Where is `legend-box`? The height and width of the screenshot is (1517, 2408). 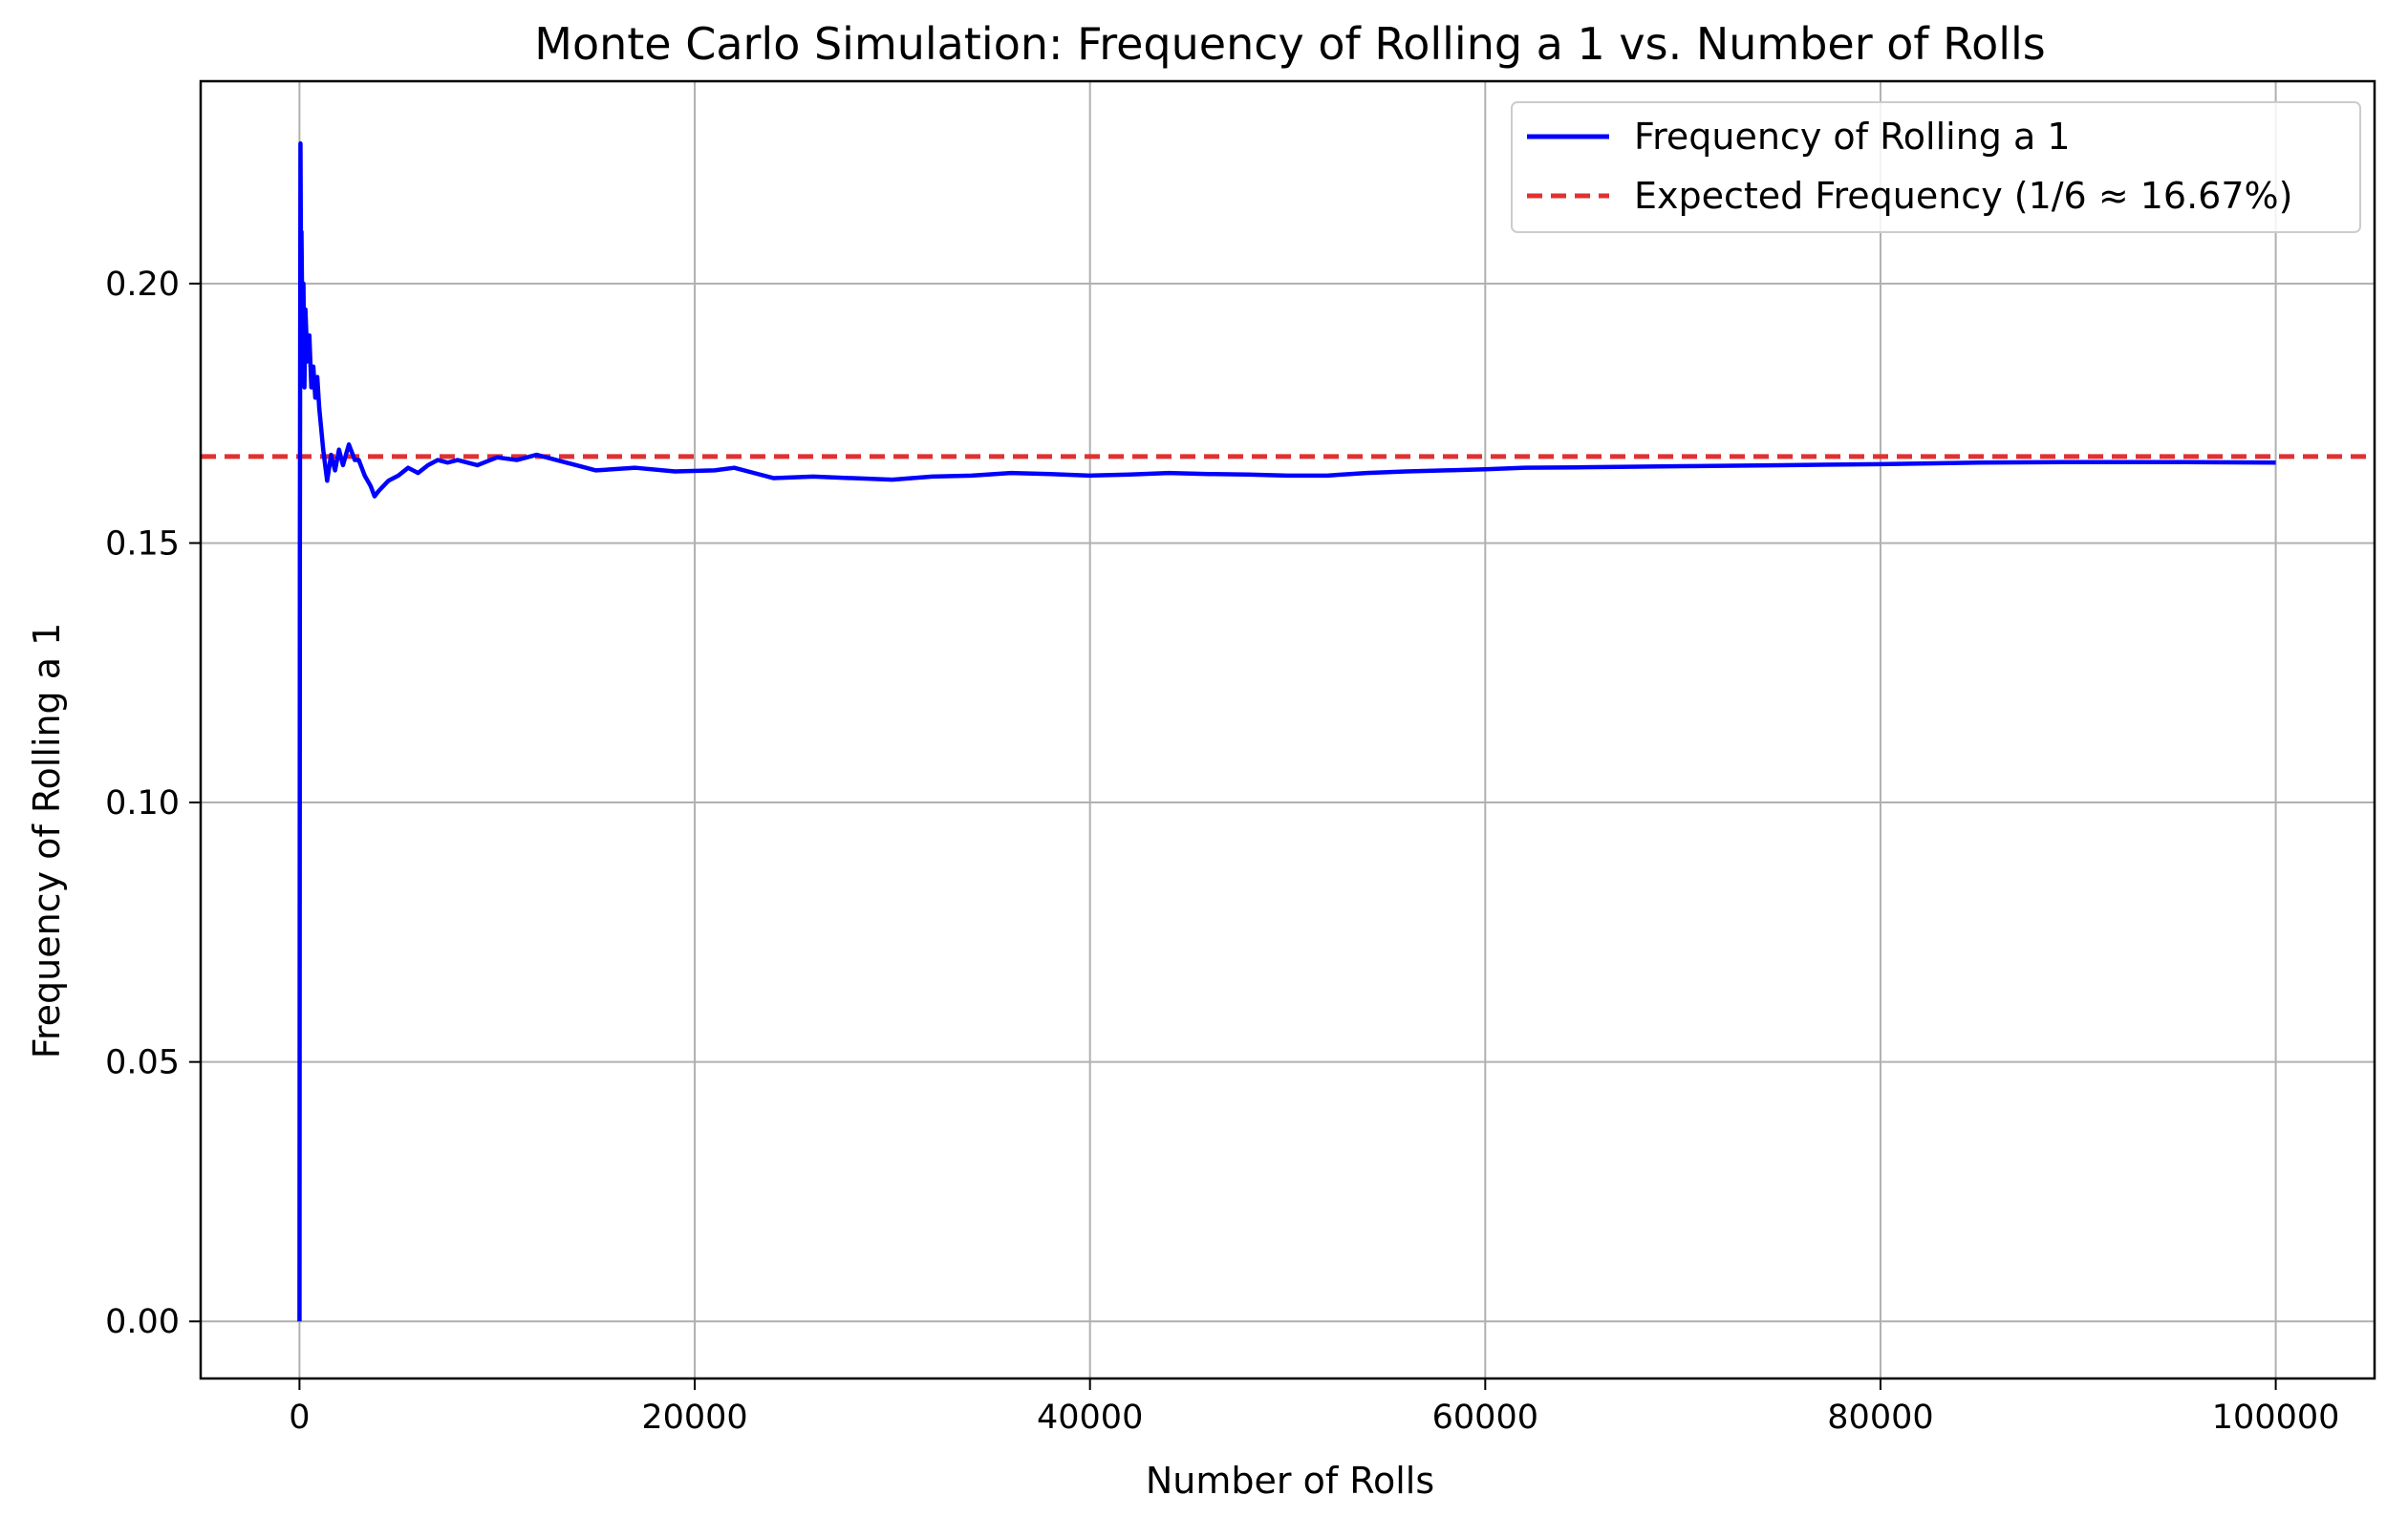 legend-box is located at coordinates (1936, 167).